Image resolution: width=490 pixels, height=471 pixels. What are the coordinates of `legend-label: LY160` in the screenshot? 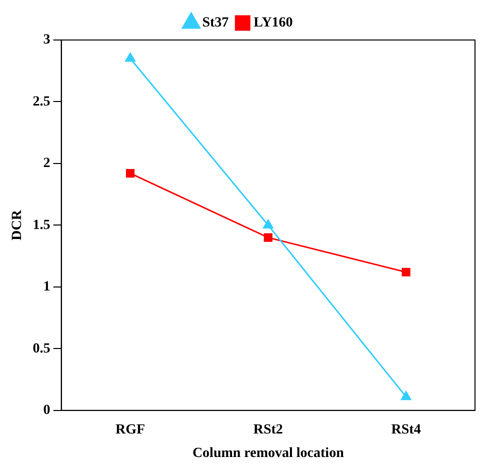 It's located at (273, 23).